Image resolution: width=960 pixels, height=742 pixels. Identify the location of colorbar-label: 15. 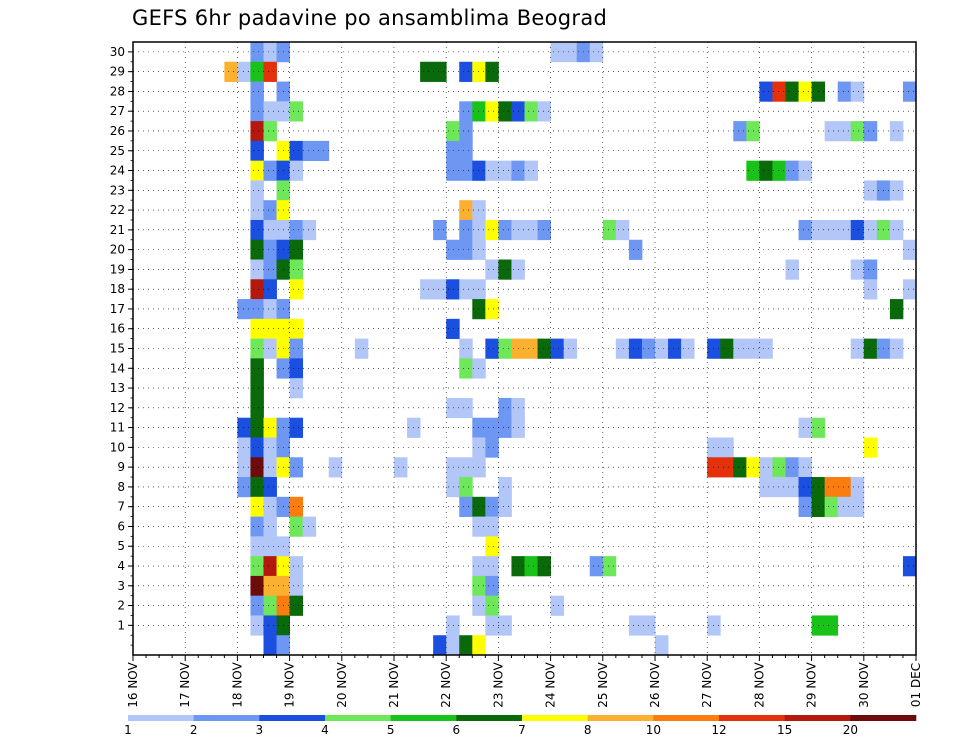
(784, 730).